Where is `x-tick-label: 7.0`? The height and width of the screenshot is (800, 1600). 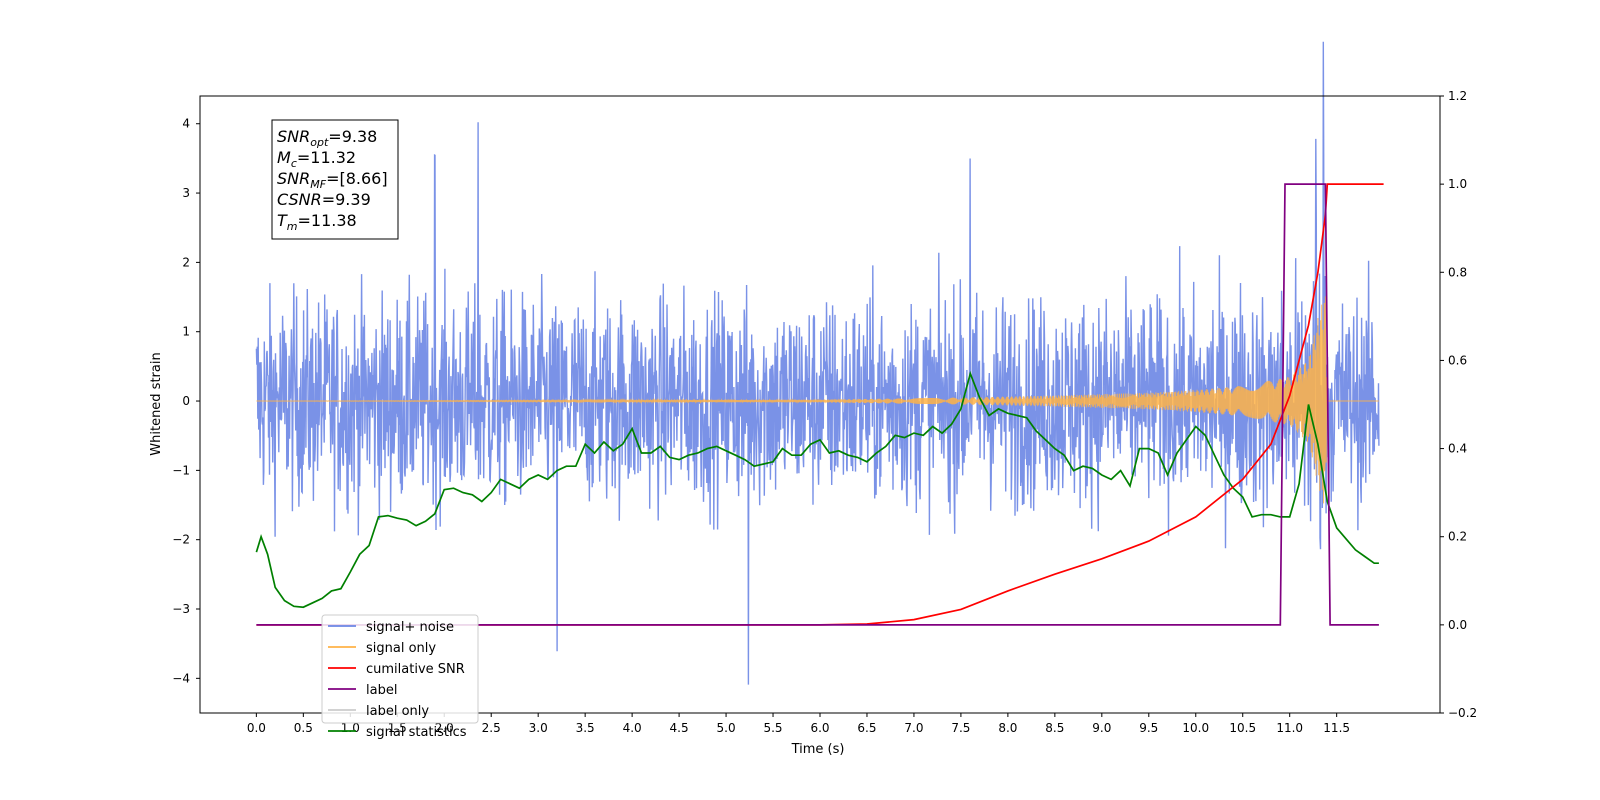
x-tick-label: 7.0 is located at coordinates (913, 728).